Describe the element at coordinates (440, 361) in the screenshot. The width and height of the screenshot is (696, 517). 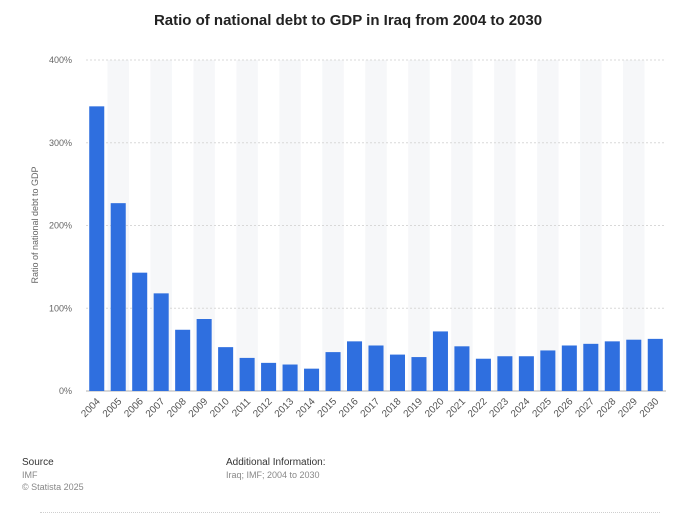
I see `bar-2020` at that location.